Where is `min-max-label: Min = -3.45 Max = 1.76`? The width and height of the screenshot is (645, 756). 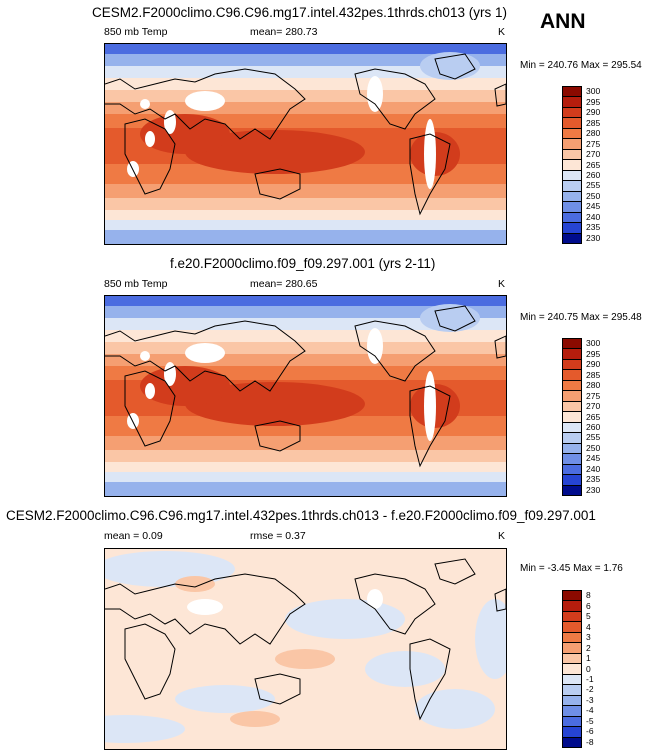 min-max-label: Min = -3.45 Max = 1.76 is located at coordinates (571, 568).